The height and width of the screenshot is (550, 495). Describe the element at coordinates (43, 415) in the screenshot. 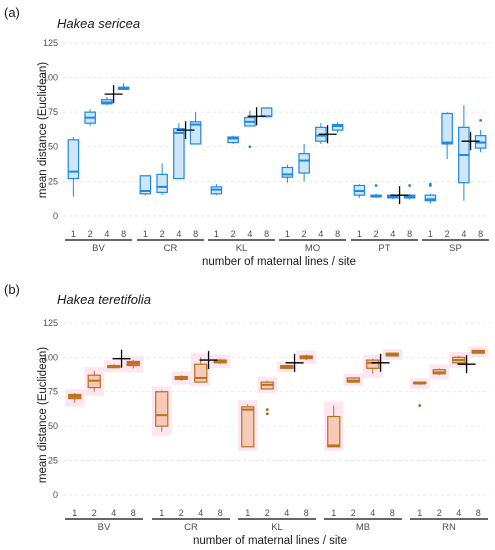

I see `panel-b-ylabel: mean distance (Euclidean)` at that location.